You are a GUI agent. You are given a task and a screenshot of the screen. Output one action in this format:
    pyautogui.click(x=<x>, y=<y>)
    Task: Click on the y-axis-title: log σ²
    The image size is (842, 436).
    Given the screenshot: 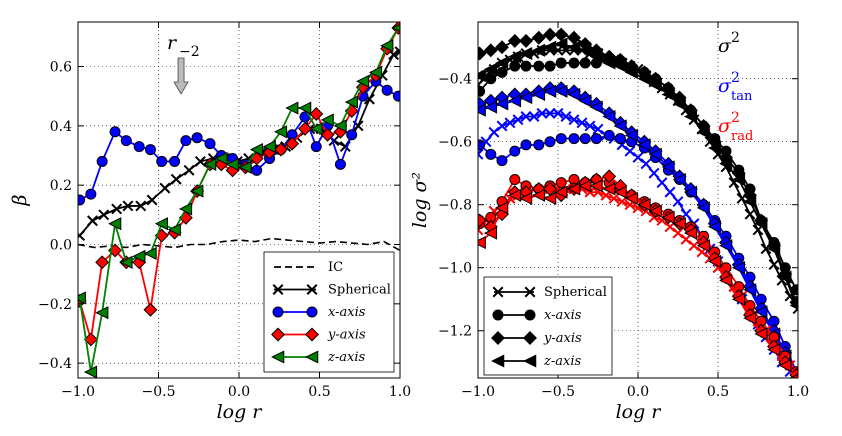 What is the action you would take?
    pyautogui.click(x=420, y=200)
    